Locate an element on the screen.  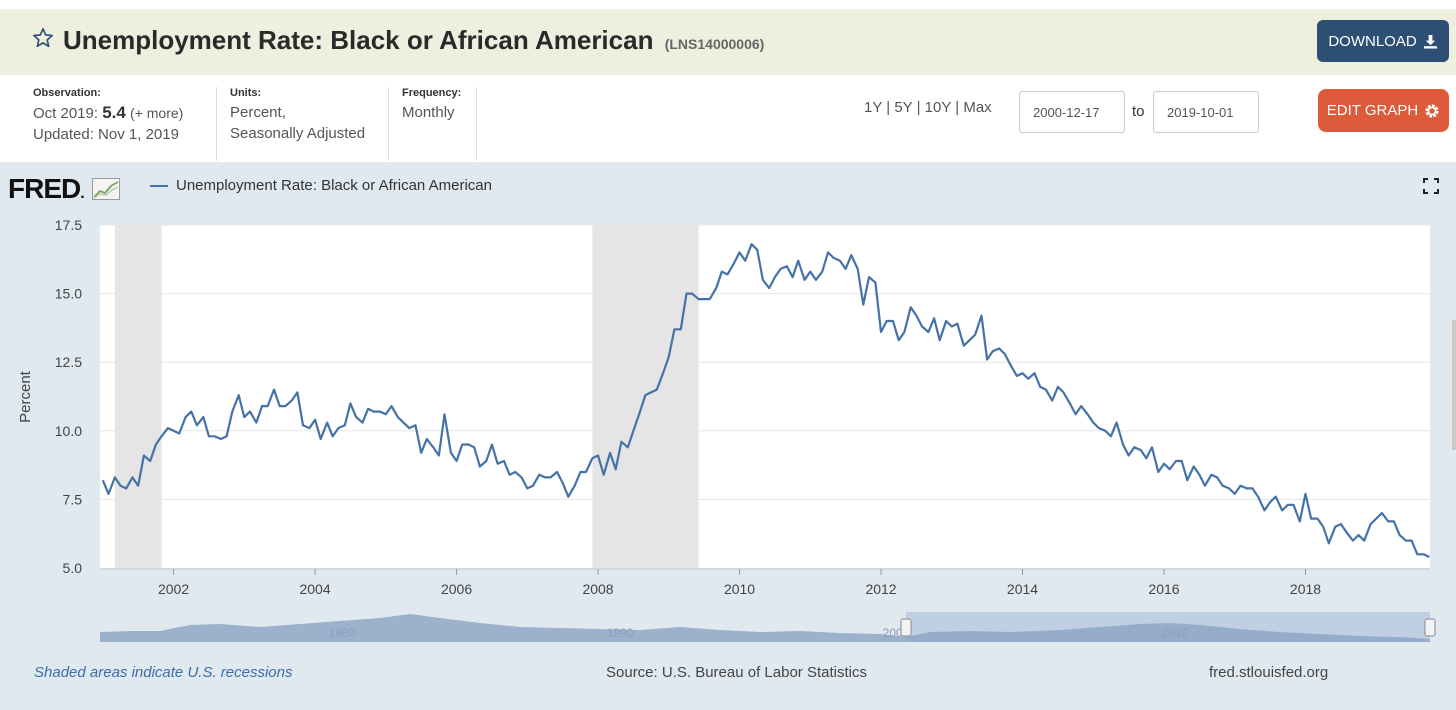
navigator-tick-label: 1990 is located at coordinates (620, 633).